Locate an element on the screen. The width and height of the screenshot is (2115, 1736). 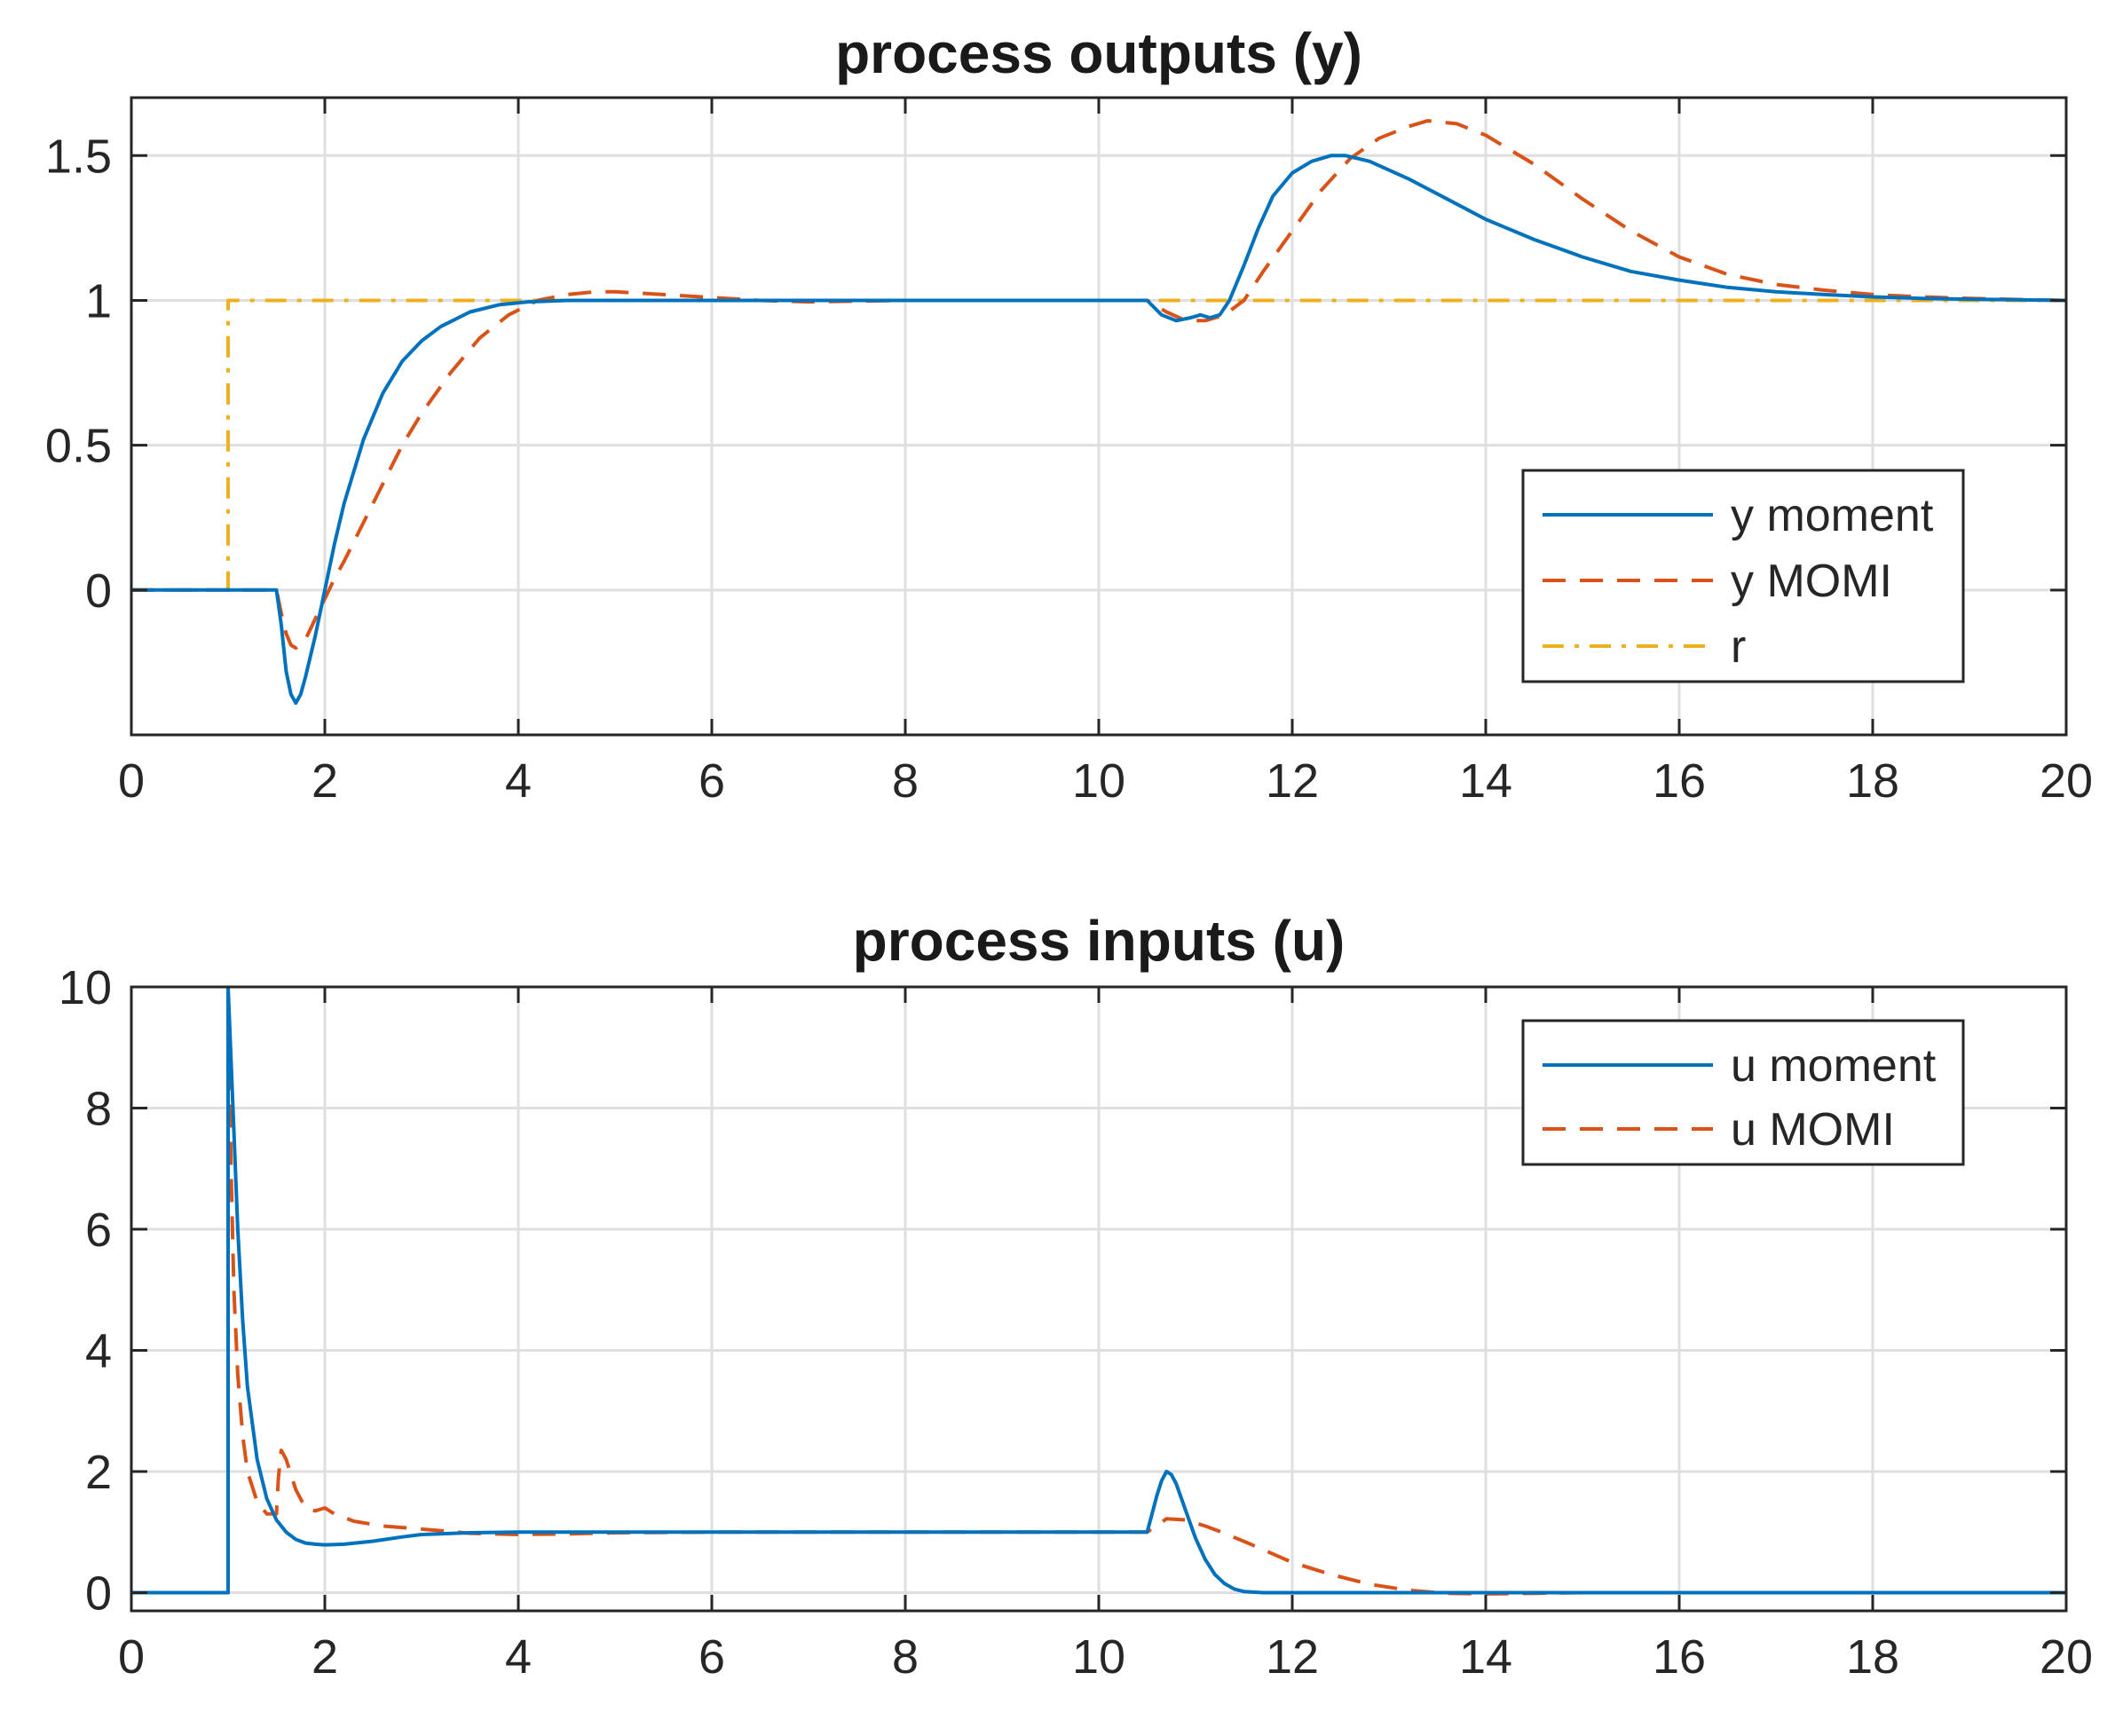
y-tick-label: 6 is located at coordinates (98, 1230).